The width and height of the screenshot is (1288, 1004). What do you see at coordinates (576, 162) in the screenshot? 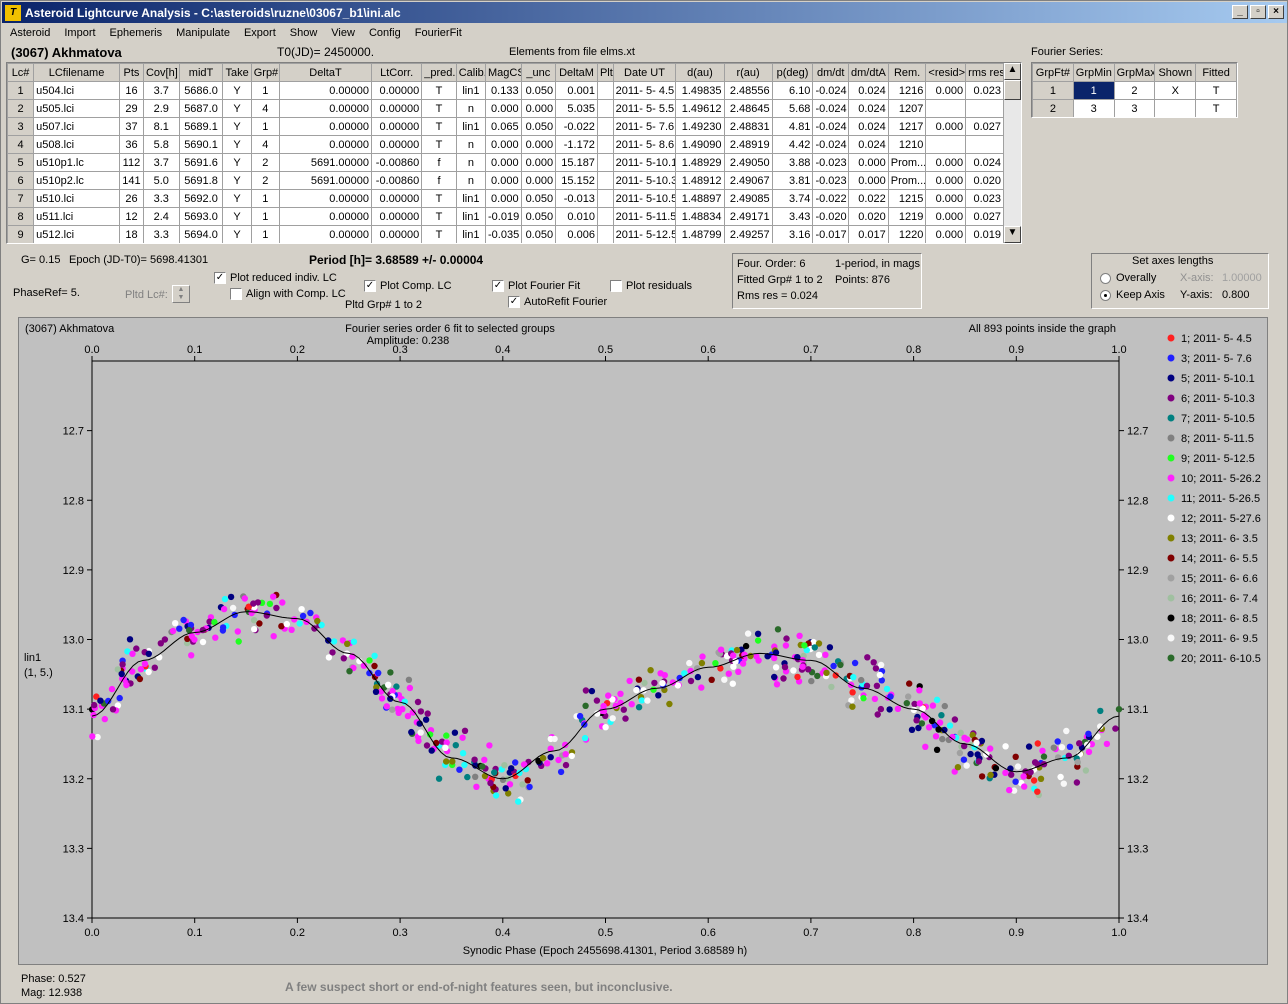
I see `table-cell: 15.187` at bounding box center [576, 162].